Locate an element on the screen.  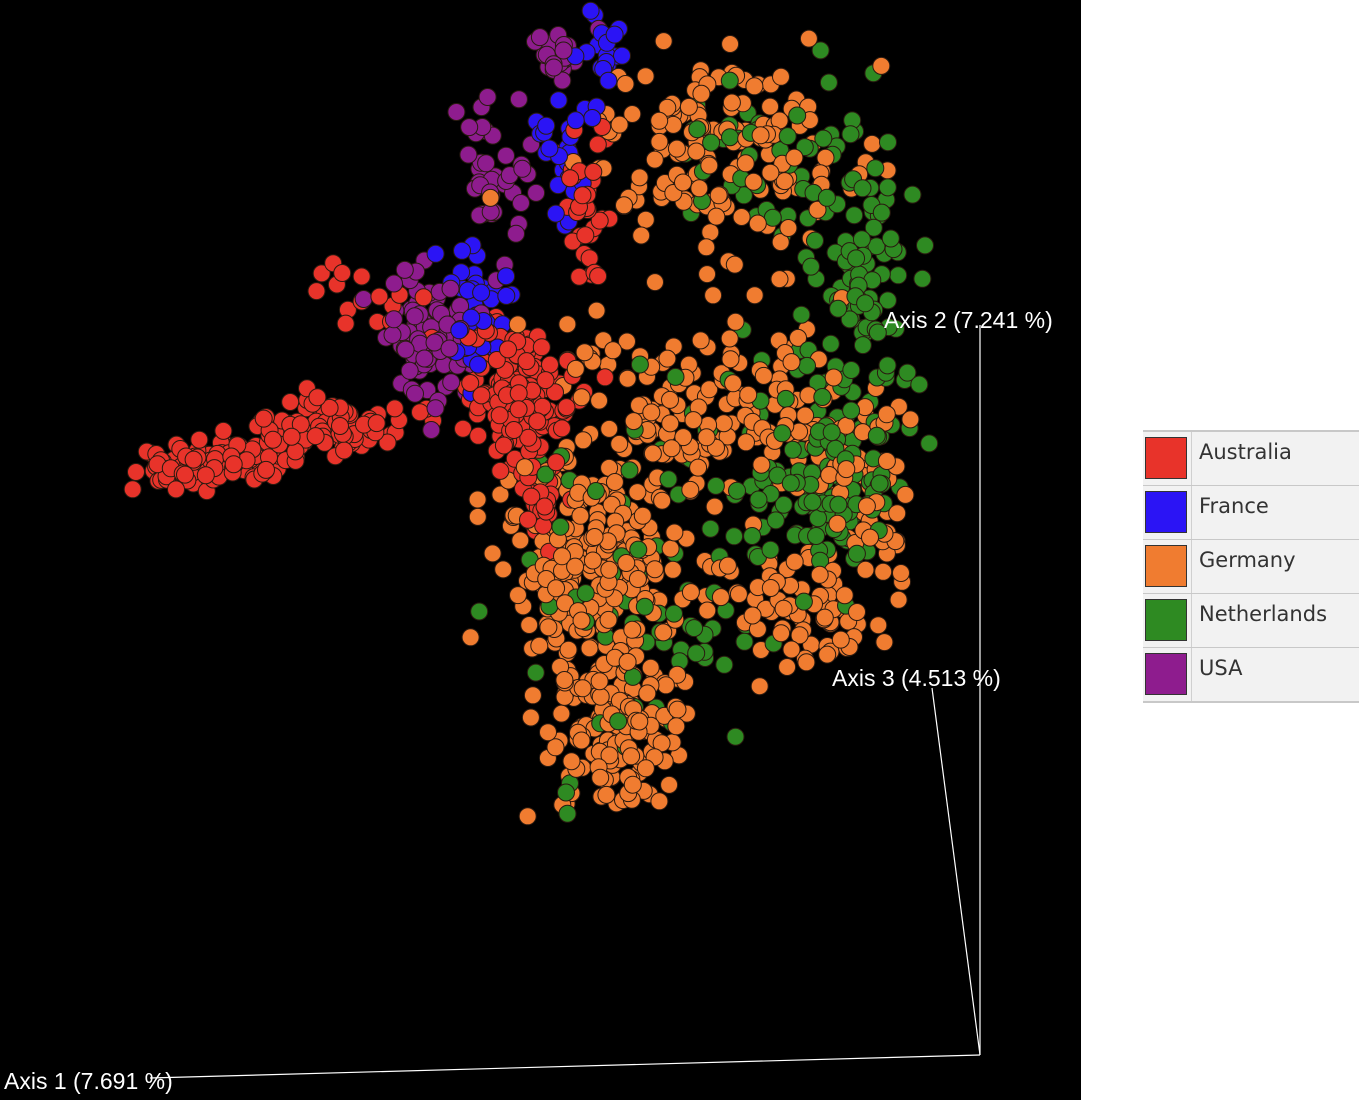
legend-swatch-germany is located at coordinates (1166, 566).